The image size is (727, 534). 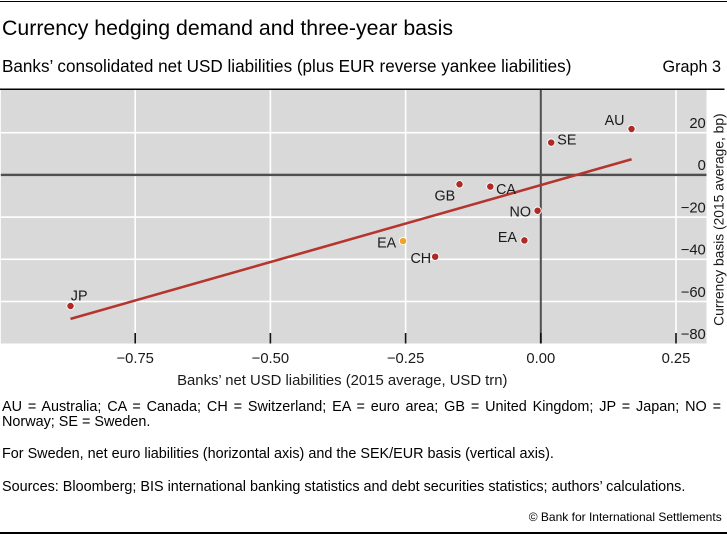 I want to click on svg-text: GB, so click(x=445, y=197).